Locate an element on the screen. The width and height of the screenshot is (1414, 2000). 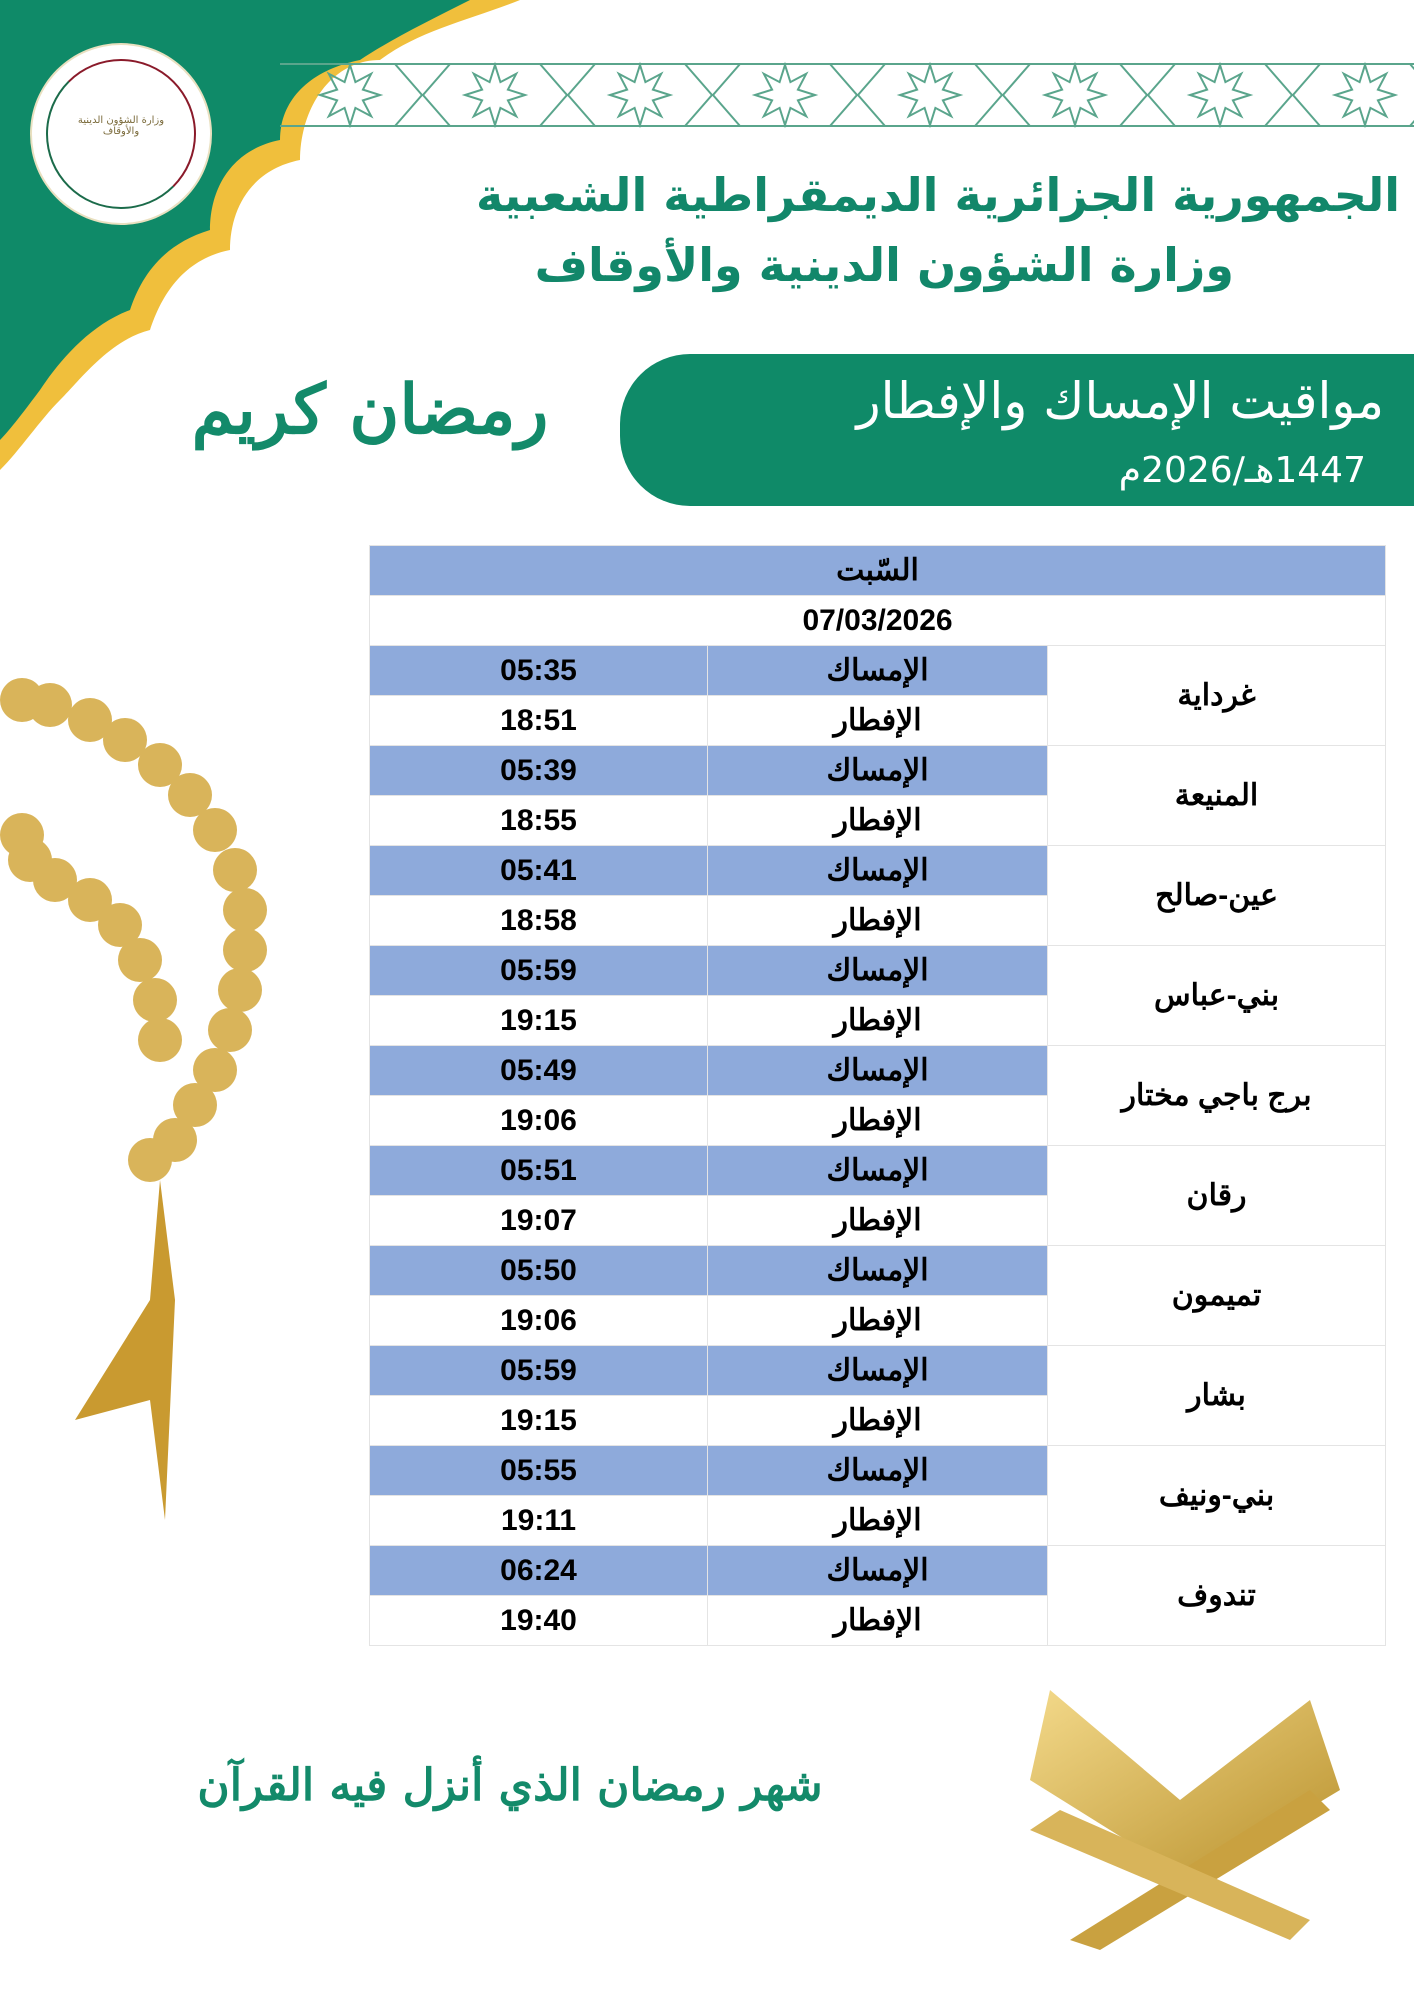
imsak-time: 06:24 is located at coordinates (538, 1570).